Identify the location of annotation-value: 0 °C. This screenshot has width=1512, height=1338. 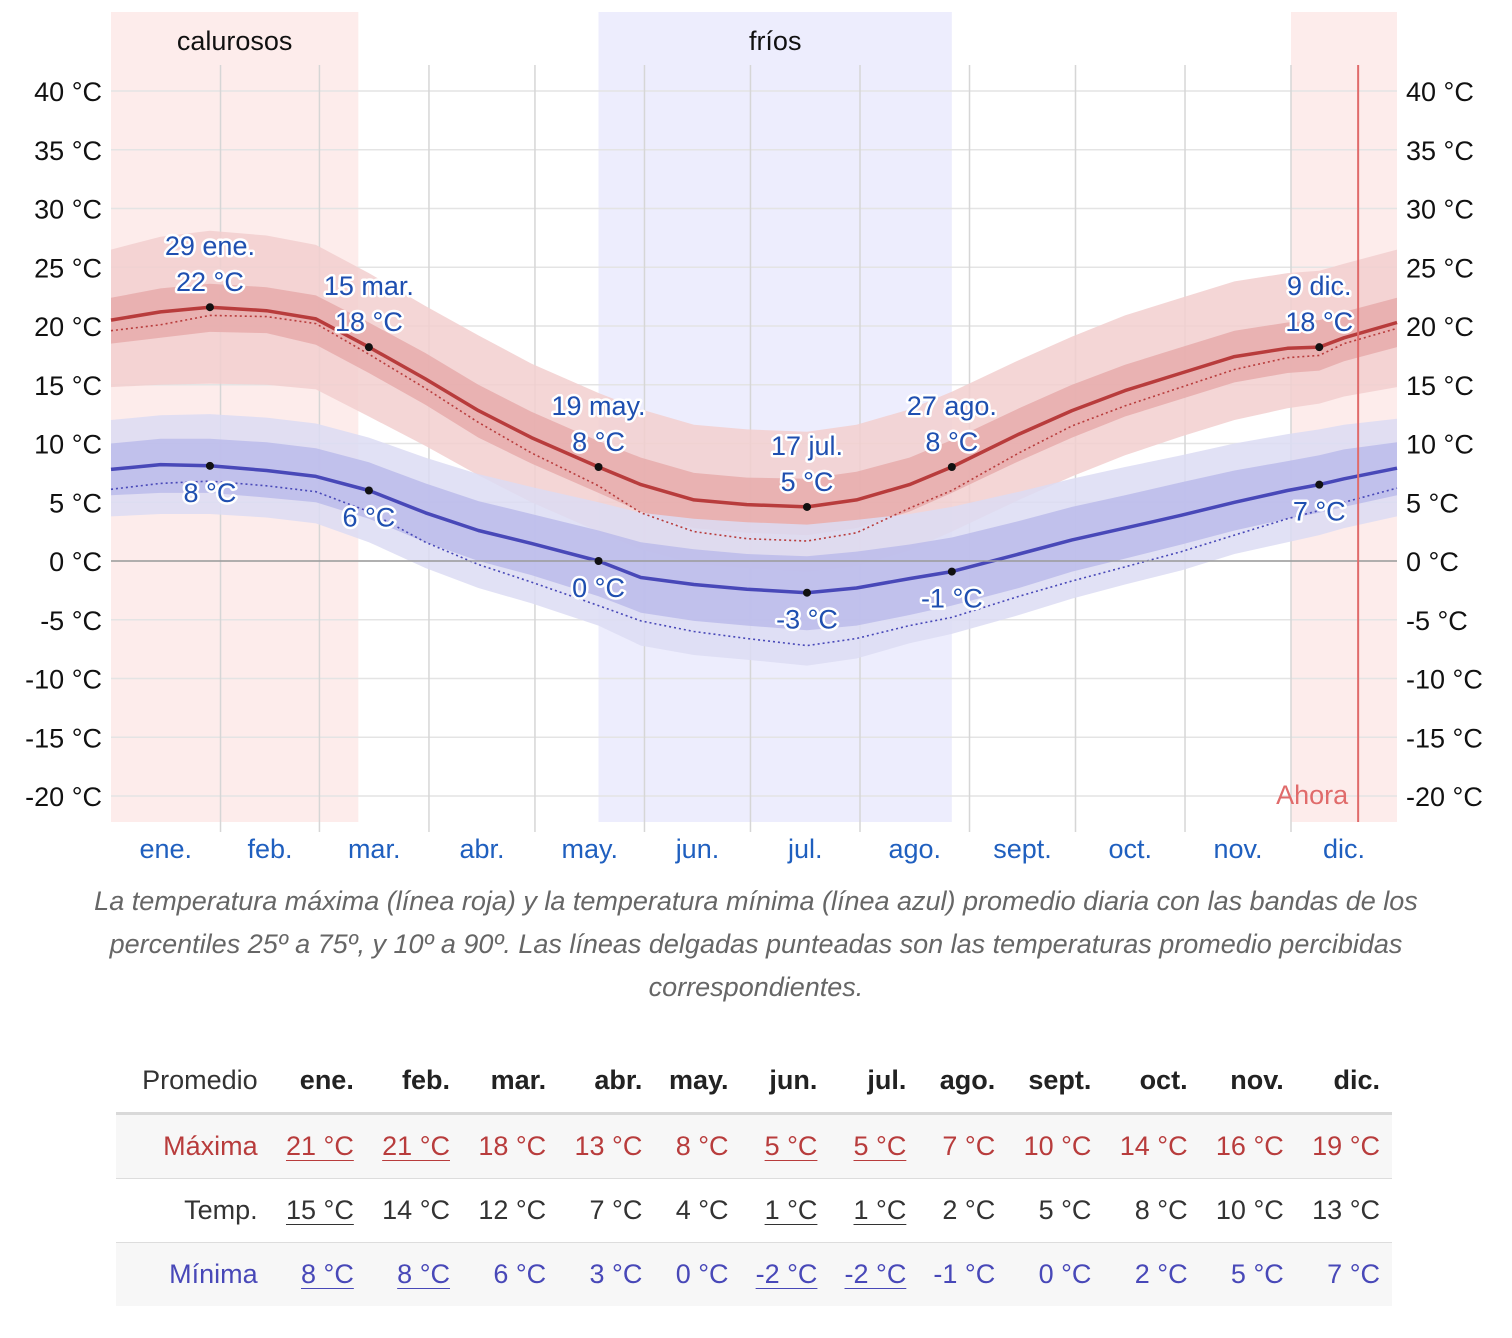
(598, 588).